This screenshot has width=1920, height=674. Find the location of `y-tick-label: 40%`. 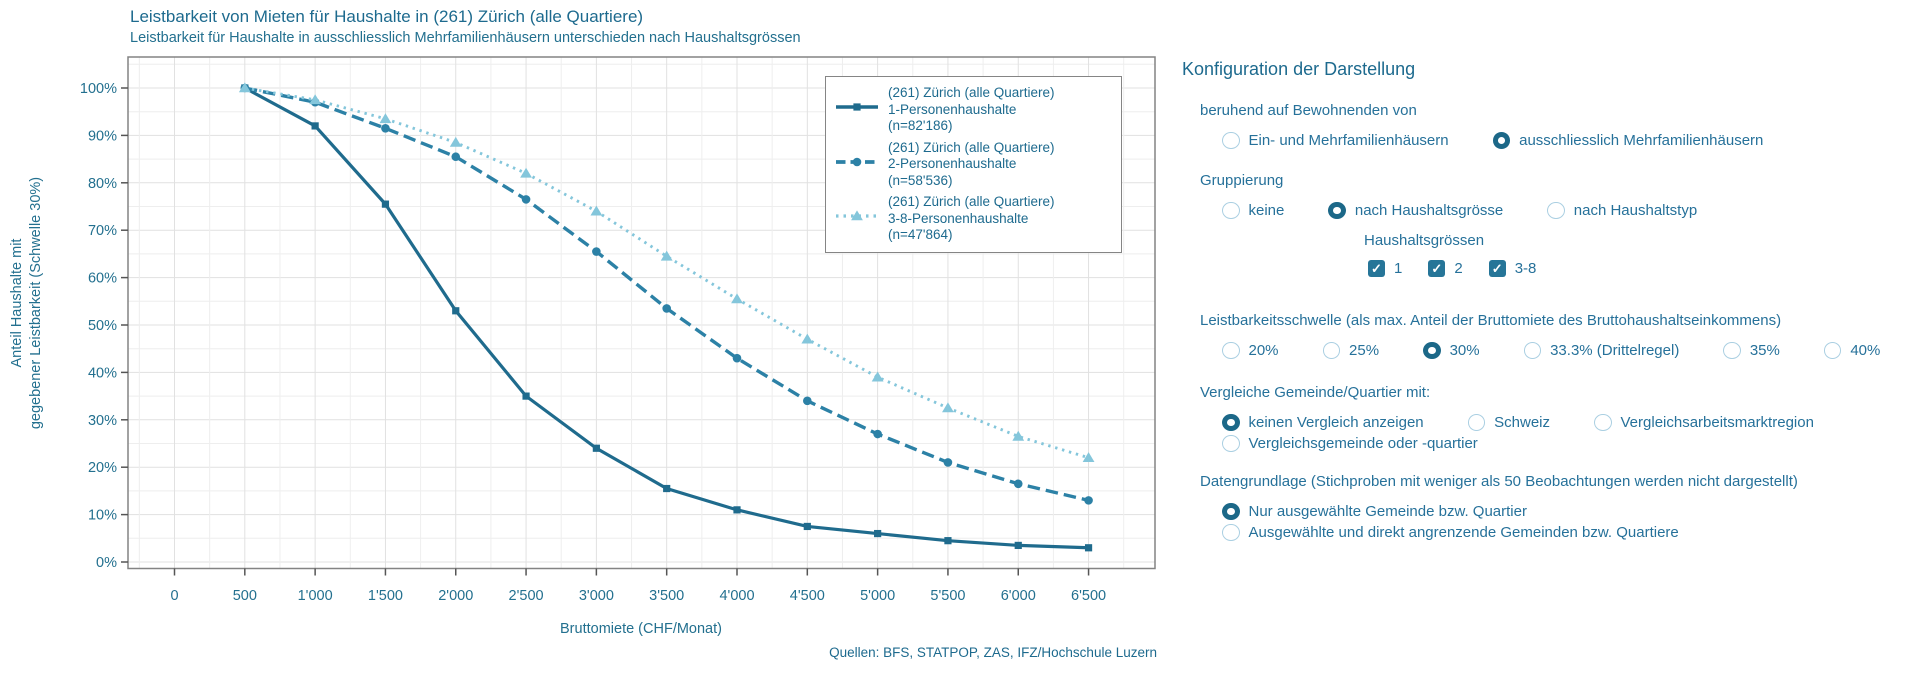

y-tick-label: 40% is located at coordinates (102, 373).